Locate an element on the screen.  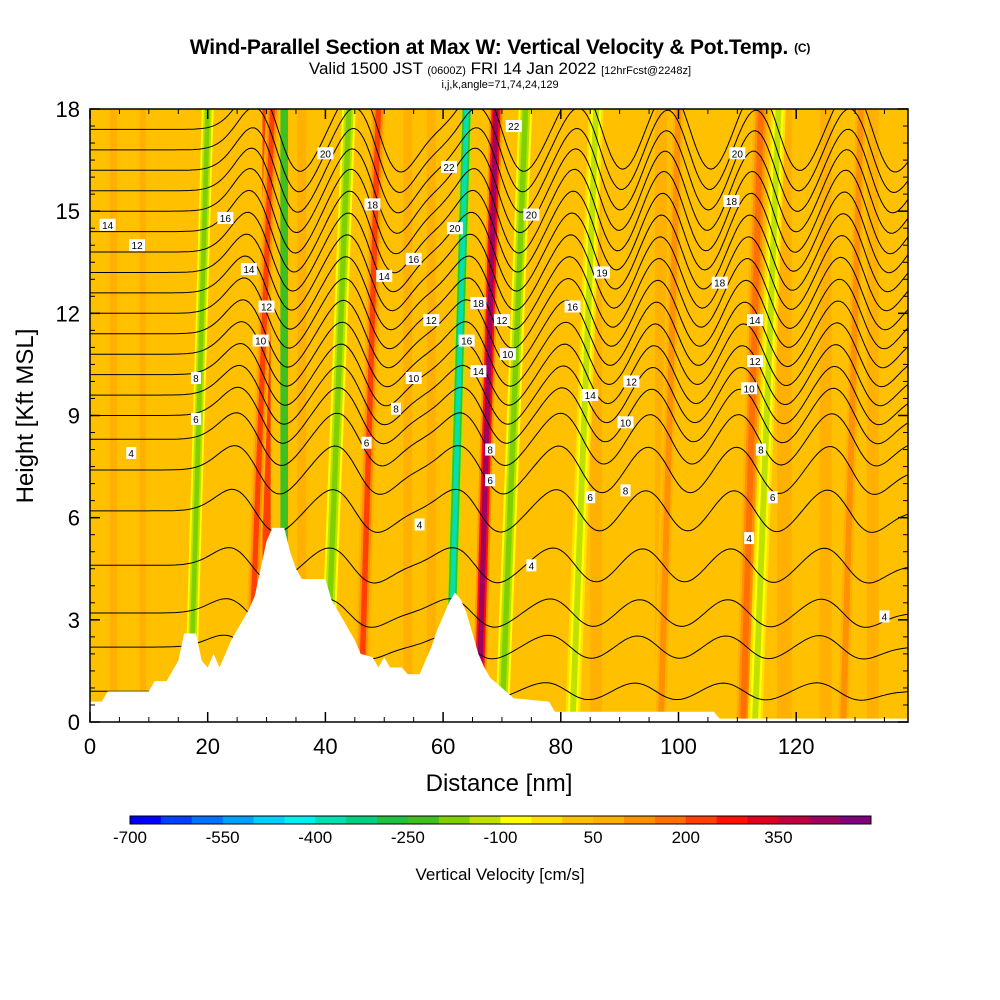
contour-label-12: 16 is located at coordinates (413, 259).